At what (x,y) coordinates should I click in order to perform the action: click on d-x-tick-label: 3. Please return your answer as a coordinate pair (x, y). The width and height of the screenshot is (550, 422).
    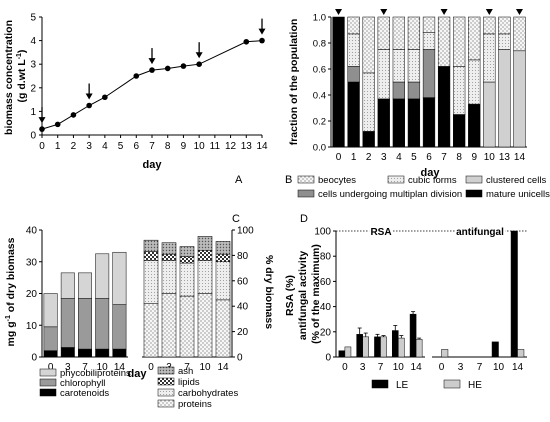
    Looking at the image, I should click on (363, 367).